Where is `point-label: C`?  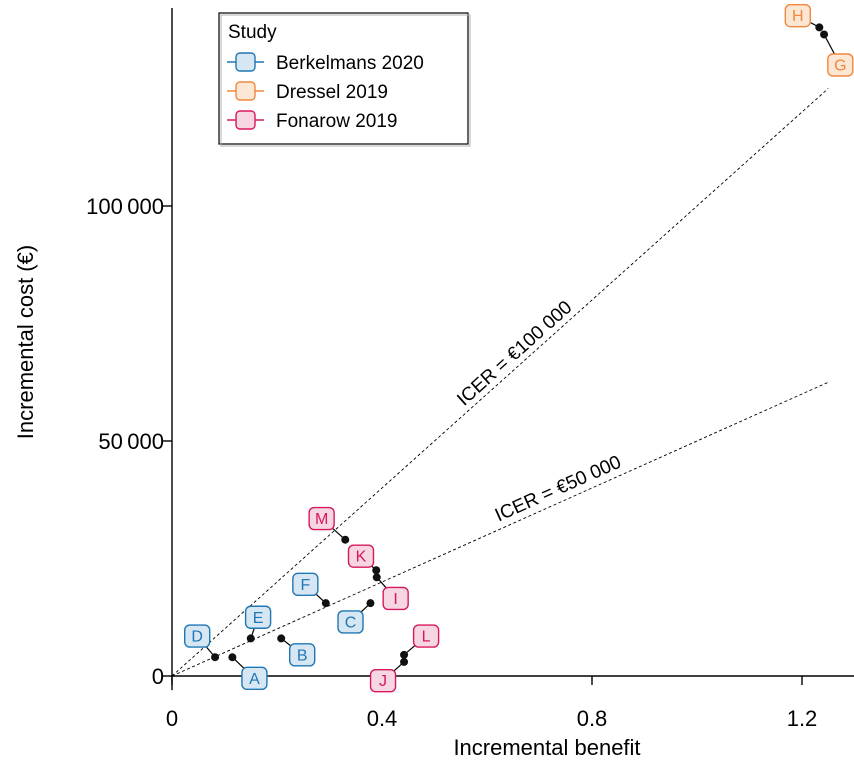
point-label: C is located at coordinates (351, 622).